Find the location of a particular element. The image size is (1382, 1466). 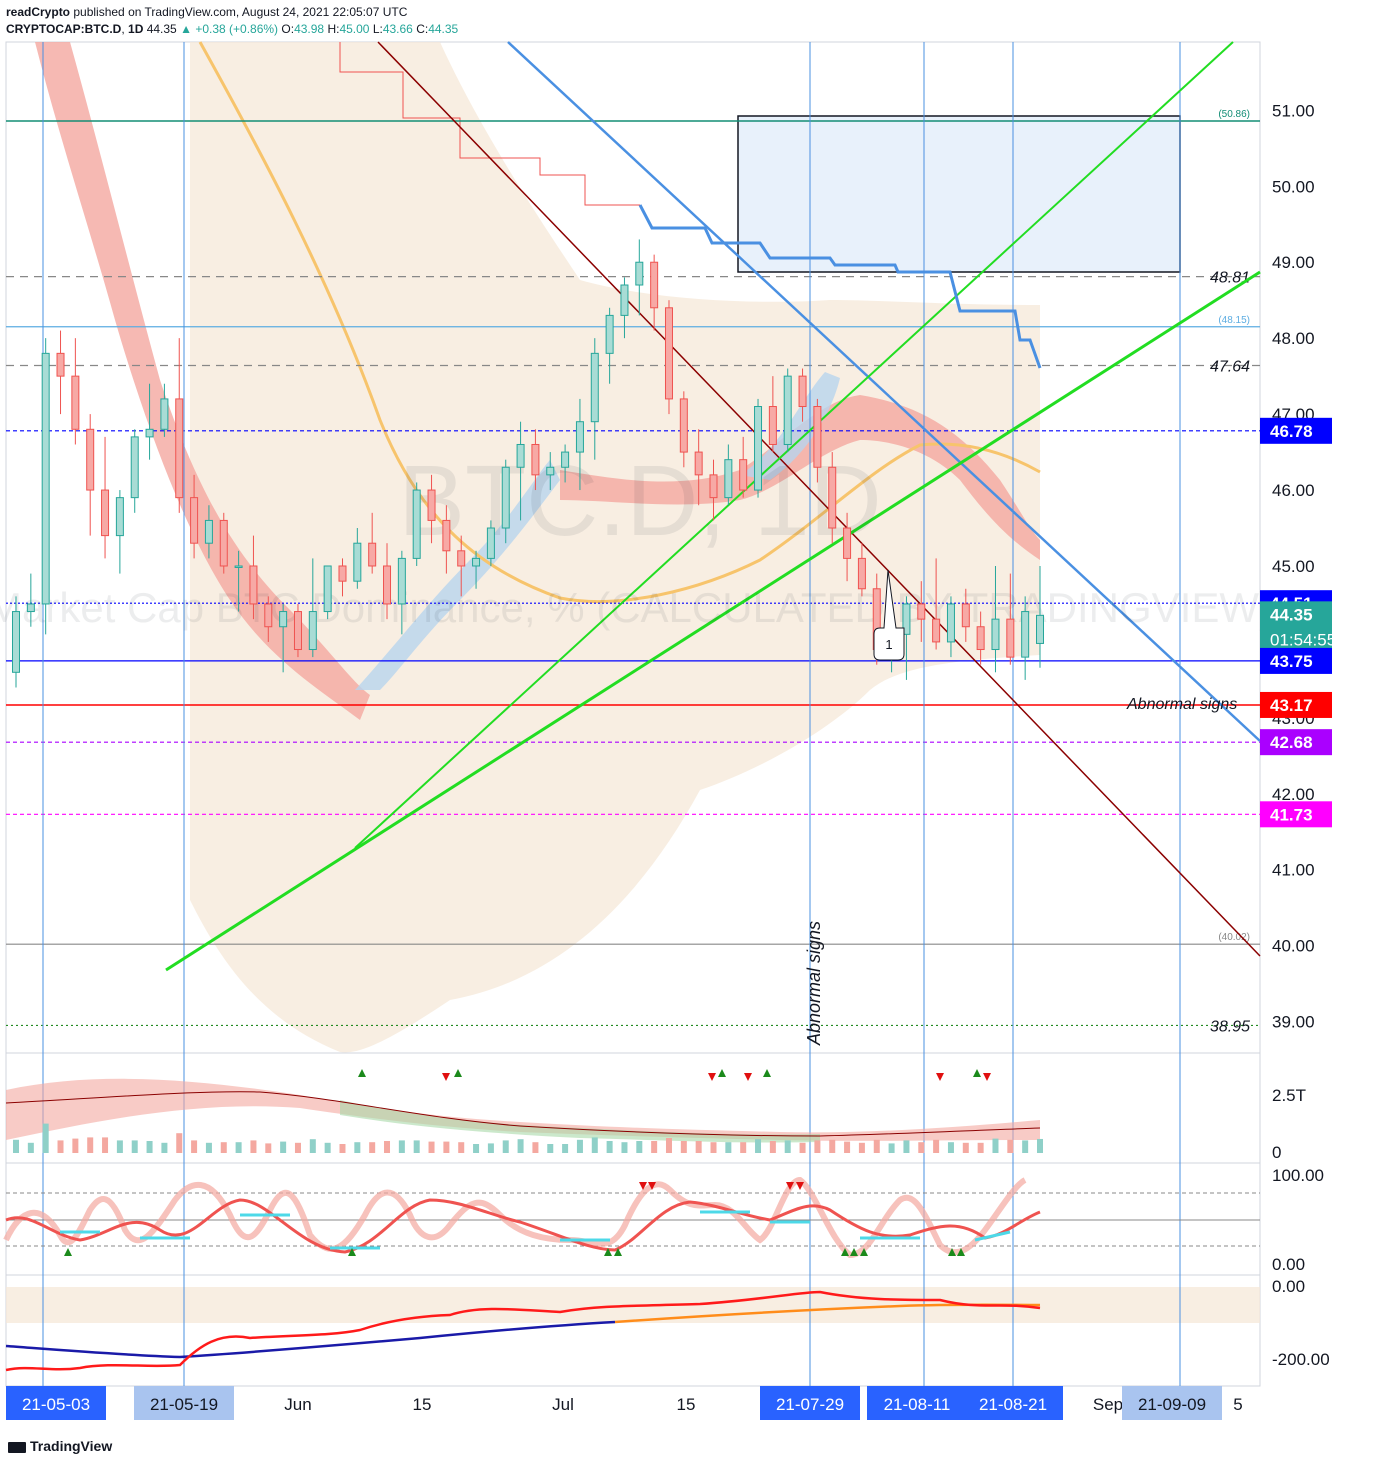

abnormal-signs-vertical: Abnormal signs is located at coordinates (814, 983).